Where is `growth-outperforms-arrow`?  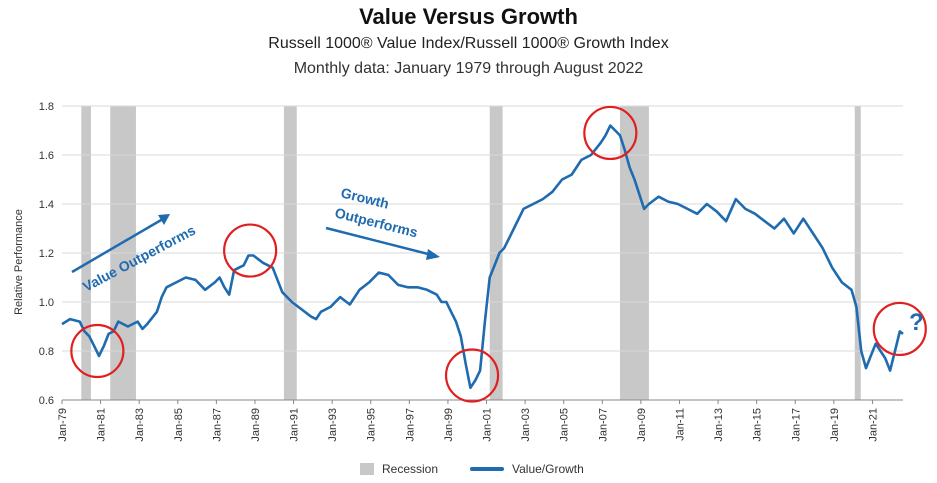
growth-outperforms-arrow is located at coordinates (379, 241).